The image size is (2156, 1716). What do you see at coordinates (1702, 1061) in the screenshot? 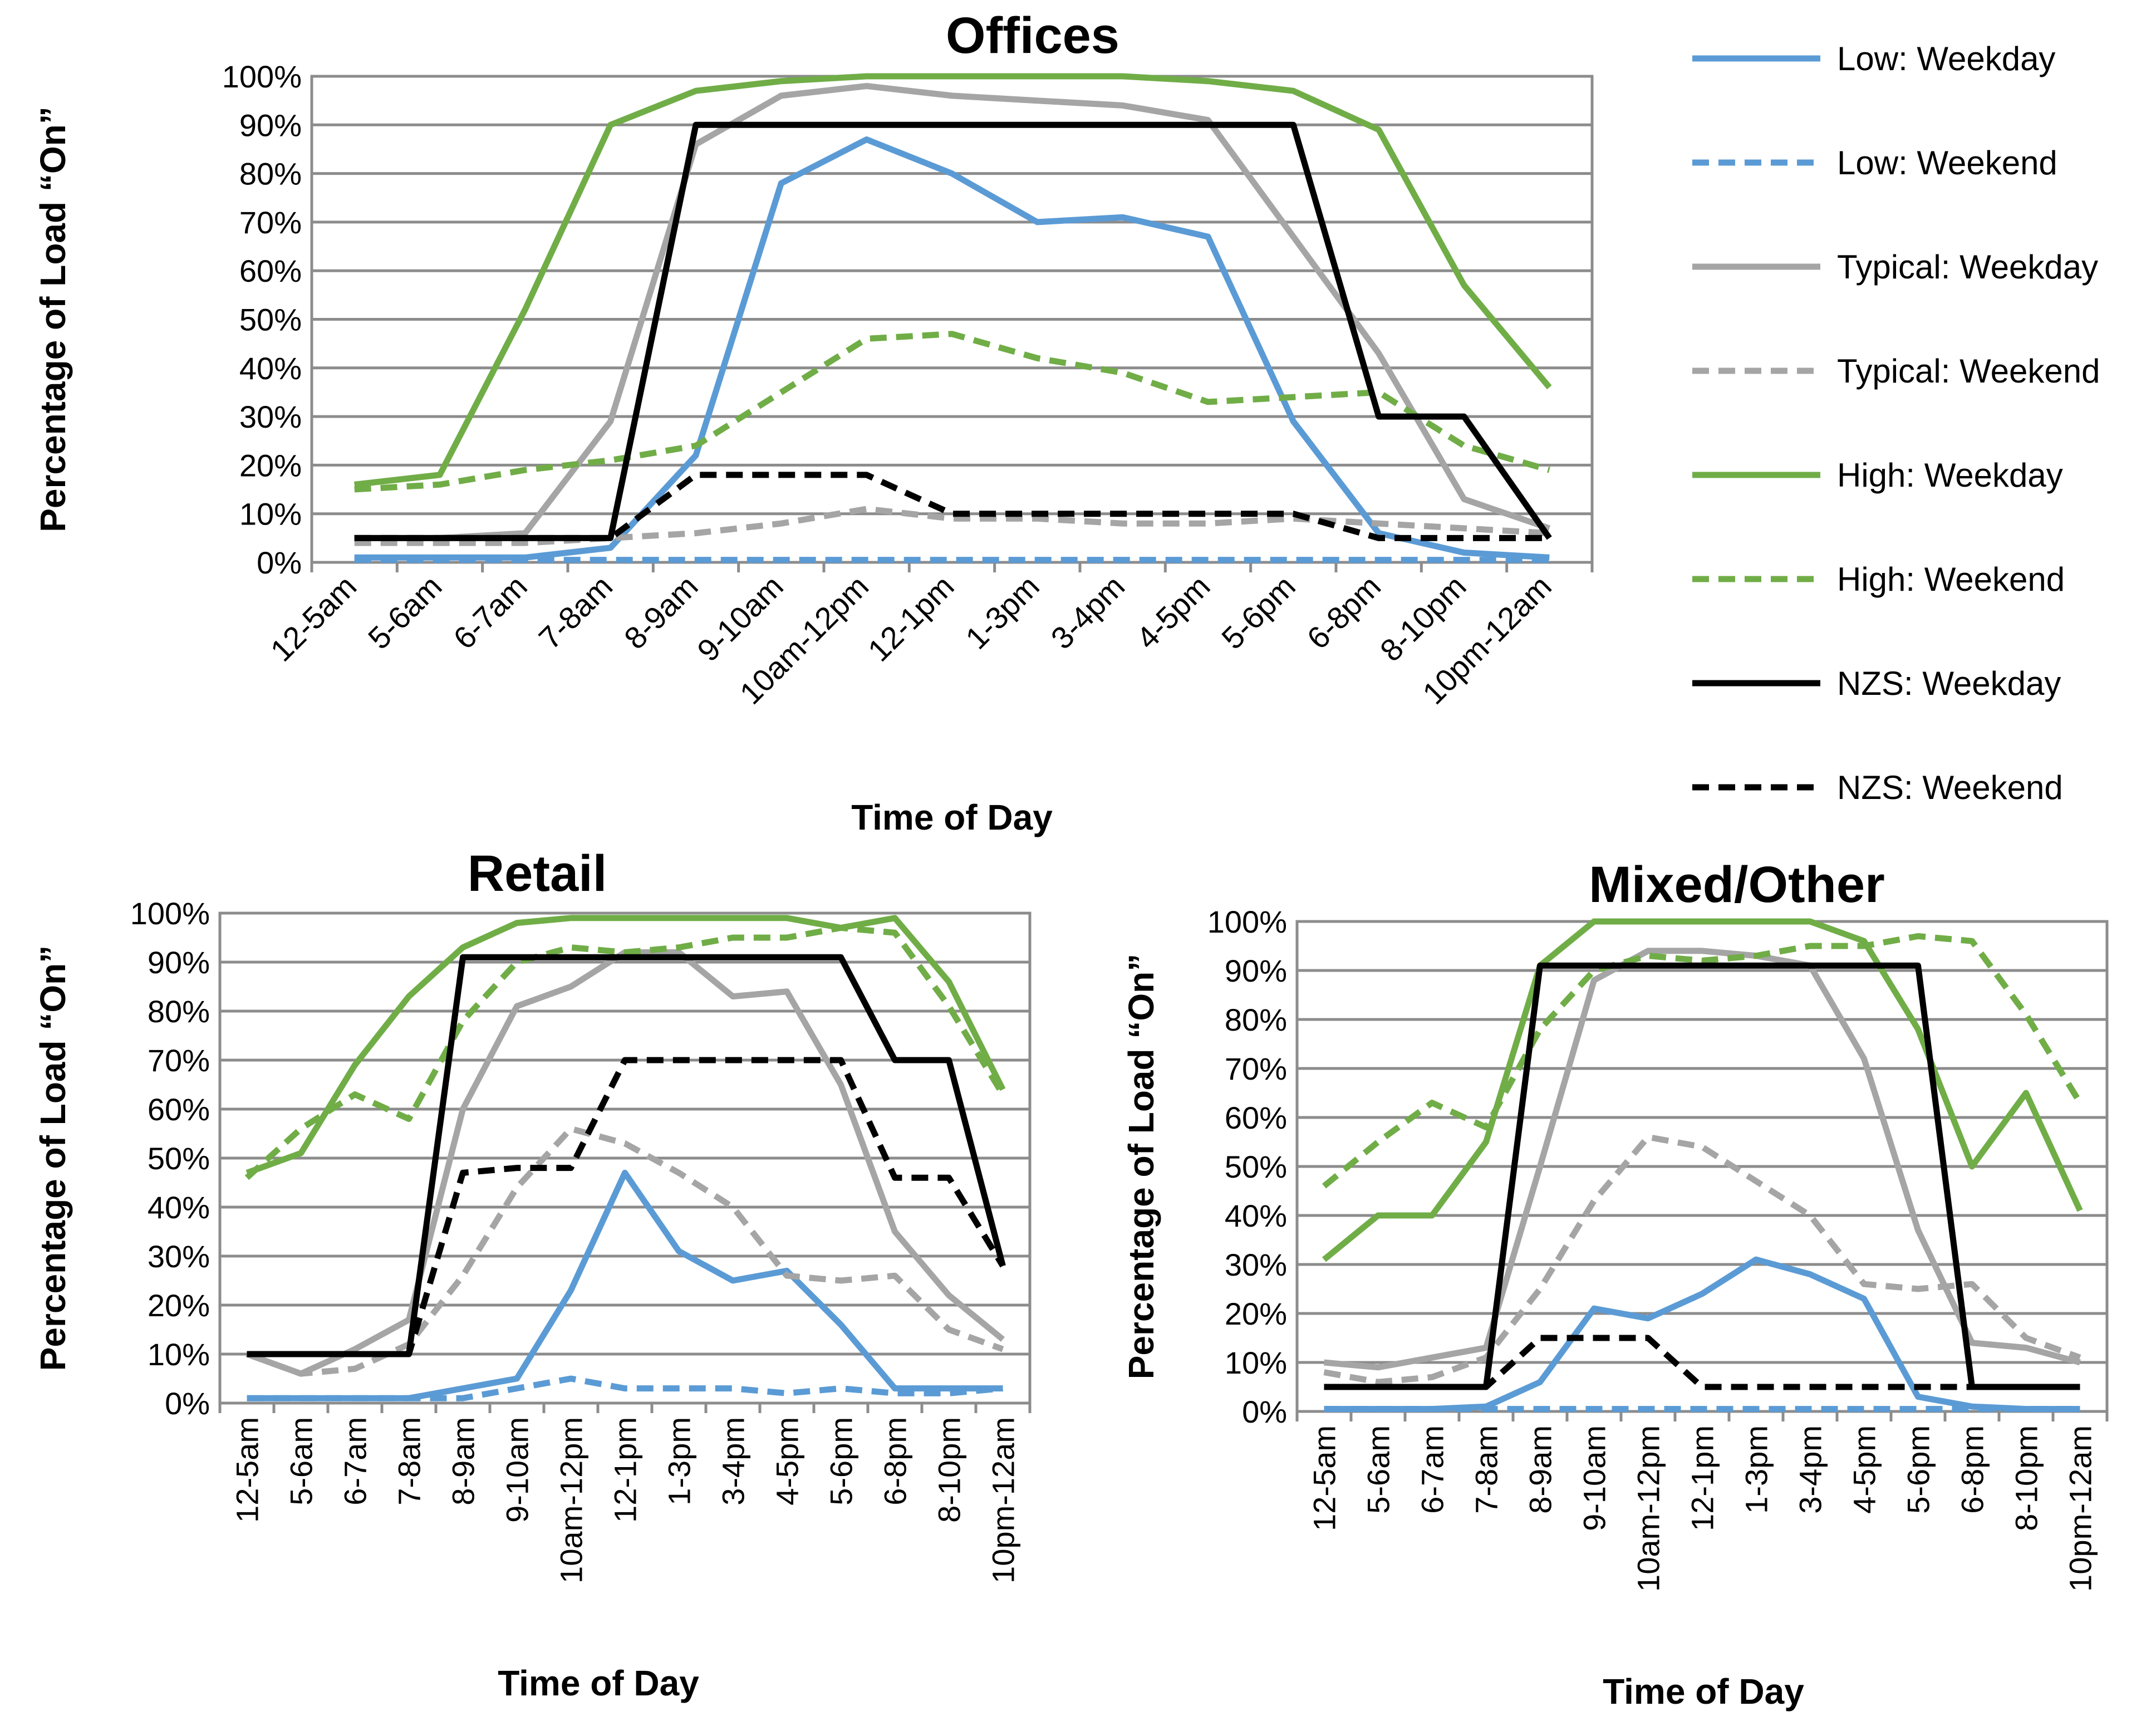
I see `series-line-high-weekend` at bounding box center [1702, 1061].